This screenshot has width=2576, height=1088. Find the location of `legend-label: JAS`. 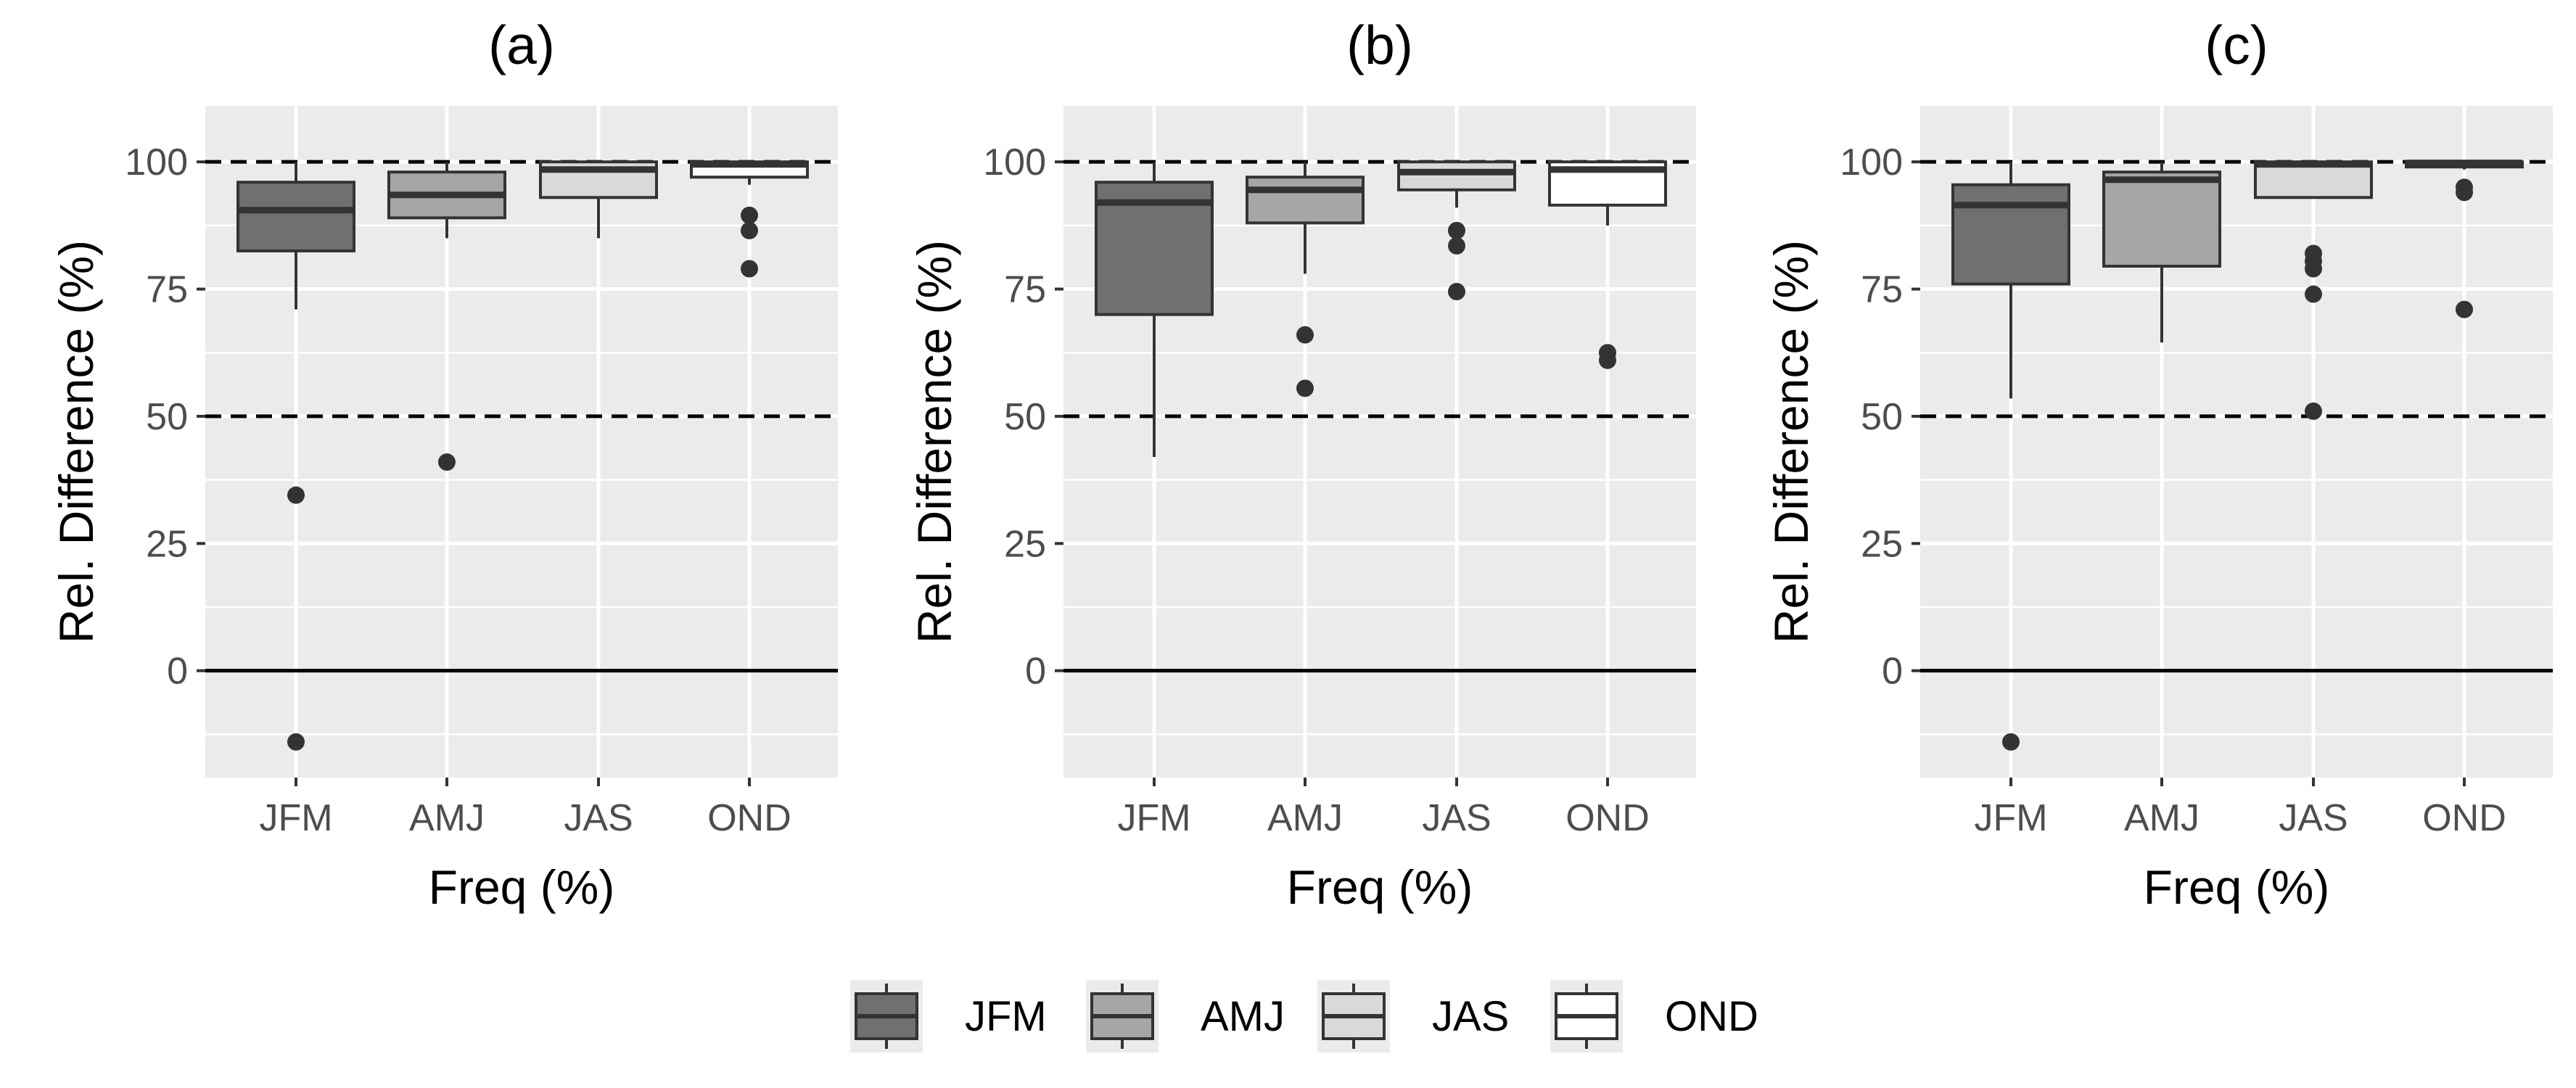

legend-label: JAS is located at coordinates (1470, 1017).